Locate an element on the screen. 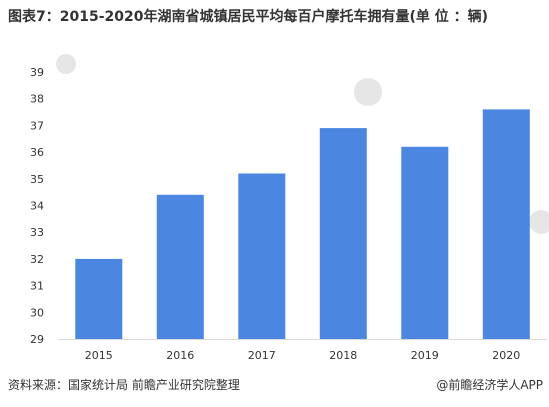  x-axis: 2015 2016 2017 2018 2019 2020 is located at coordinates (302, 355).